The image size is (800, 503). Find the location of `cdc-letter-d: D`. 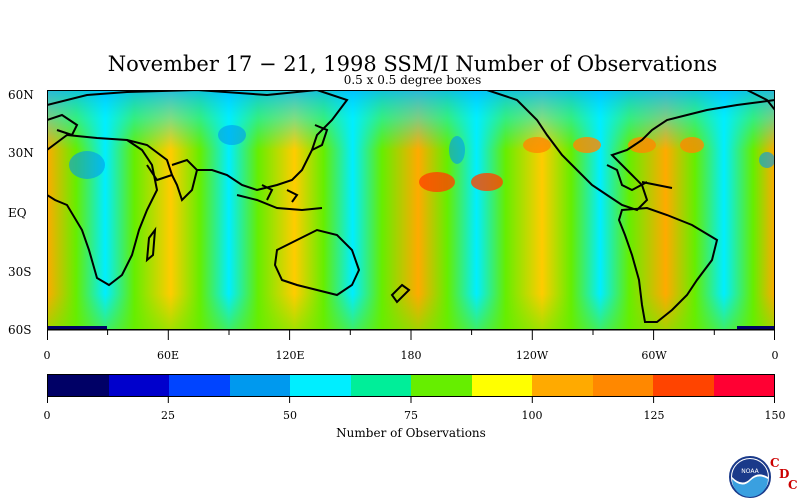

cdc-letter-d: D is located at coordinates (784, 474).